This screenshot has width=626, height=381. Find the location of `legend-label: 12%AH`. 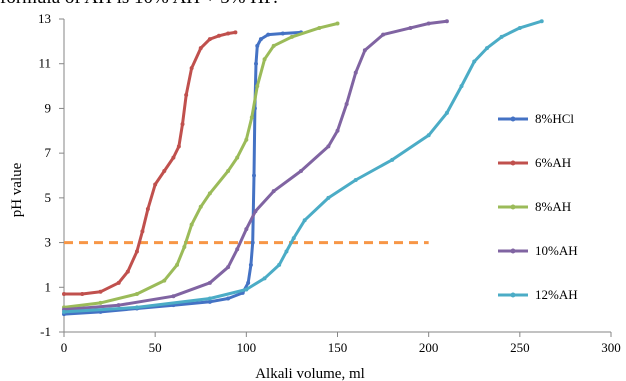

legend-label: 12%AH is located at coordinates (556, 294).